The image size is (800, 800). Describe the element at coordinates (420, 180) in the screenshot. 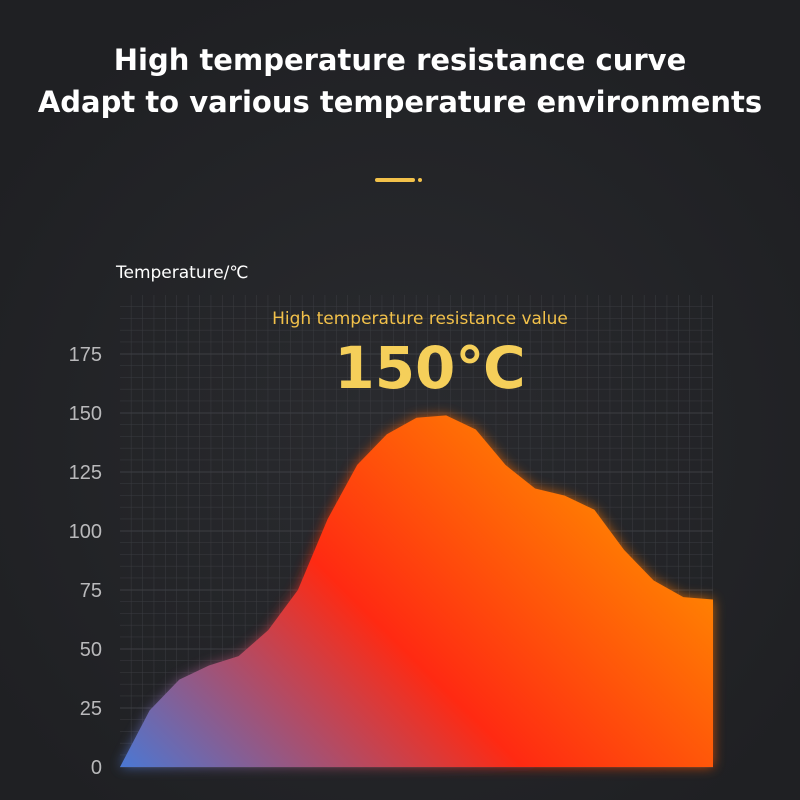

I see `divider-dot` at that location.